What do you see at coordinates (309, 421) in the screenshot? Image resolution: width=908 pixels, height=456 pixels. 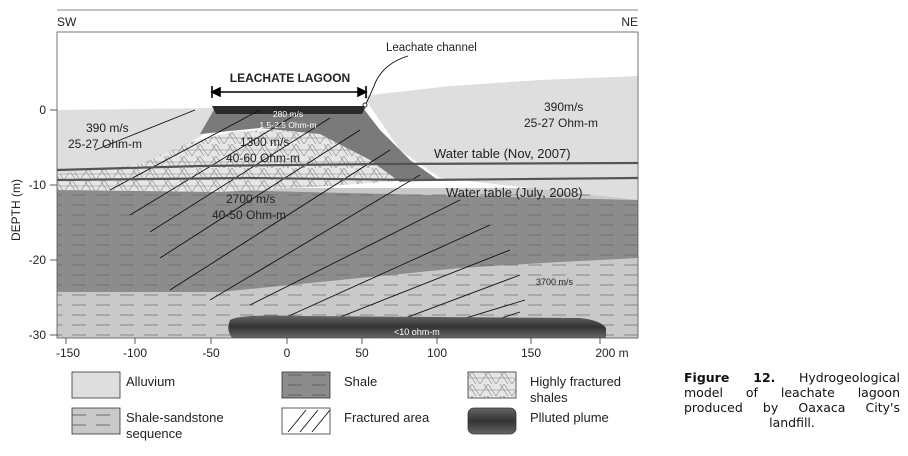 I see `legend-swatch-fractured-area-lines` at bounding box center [309, 421].